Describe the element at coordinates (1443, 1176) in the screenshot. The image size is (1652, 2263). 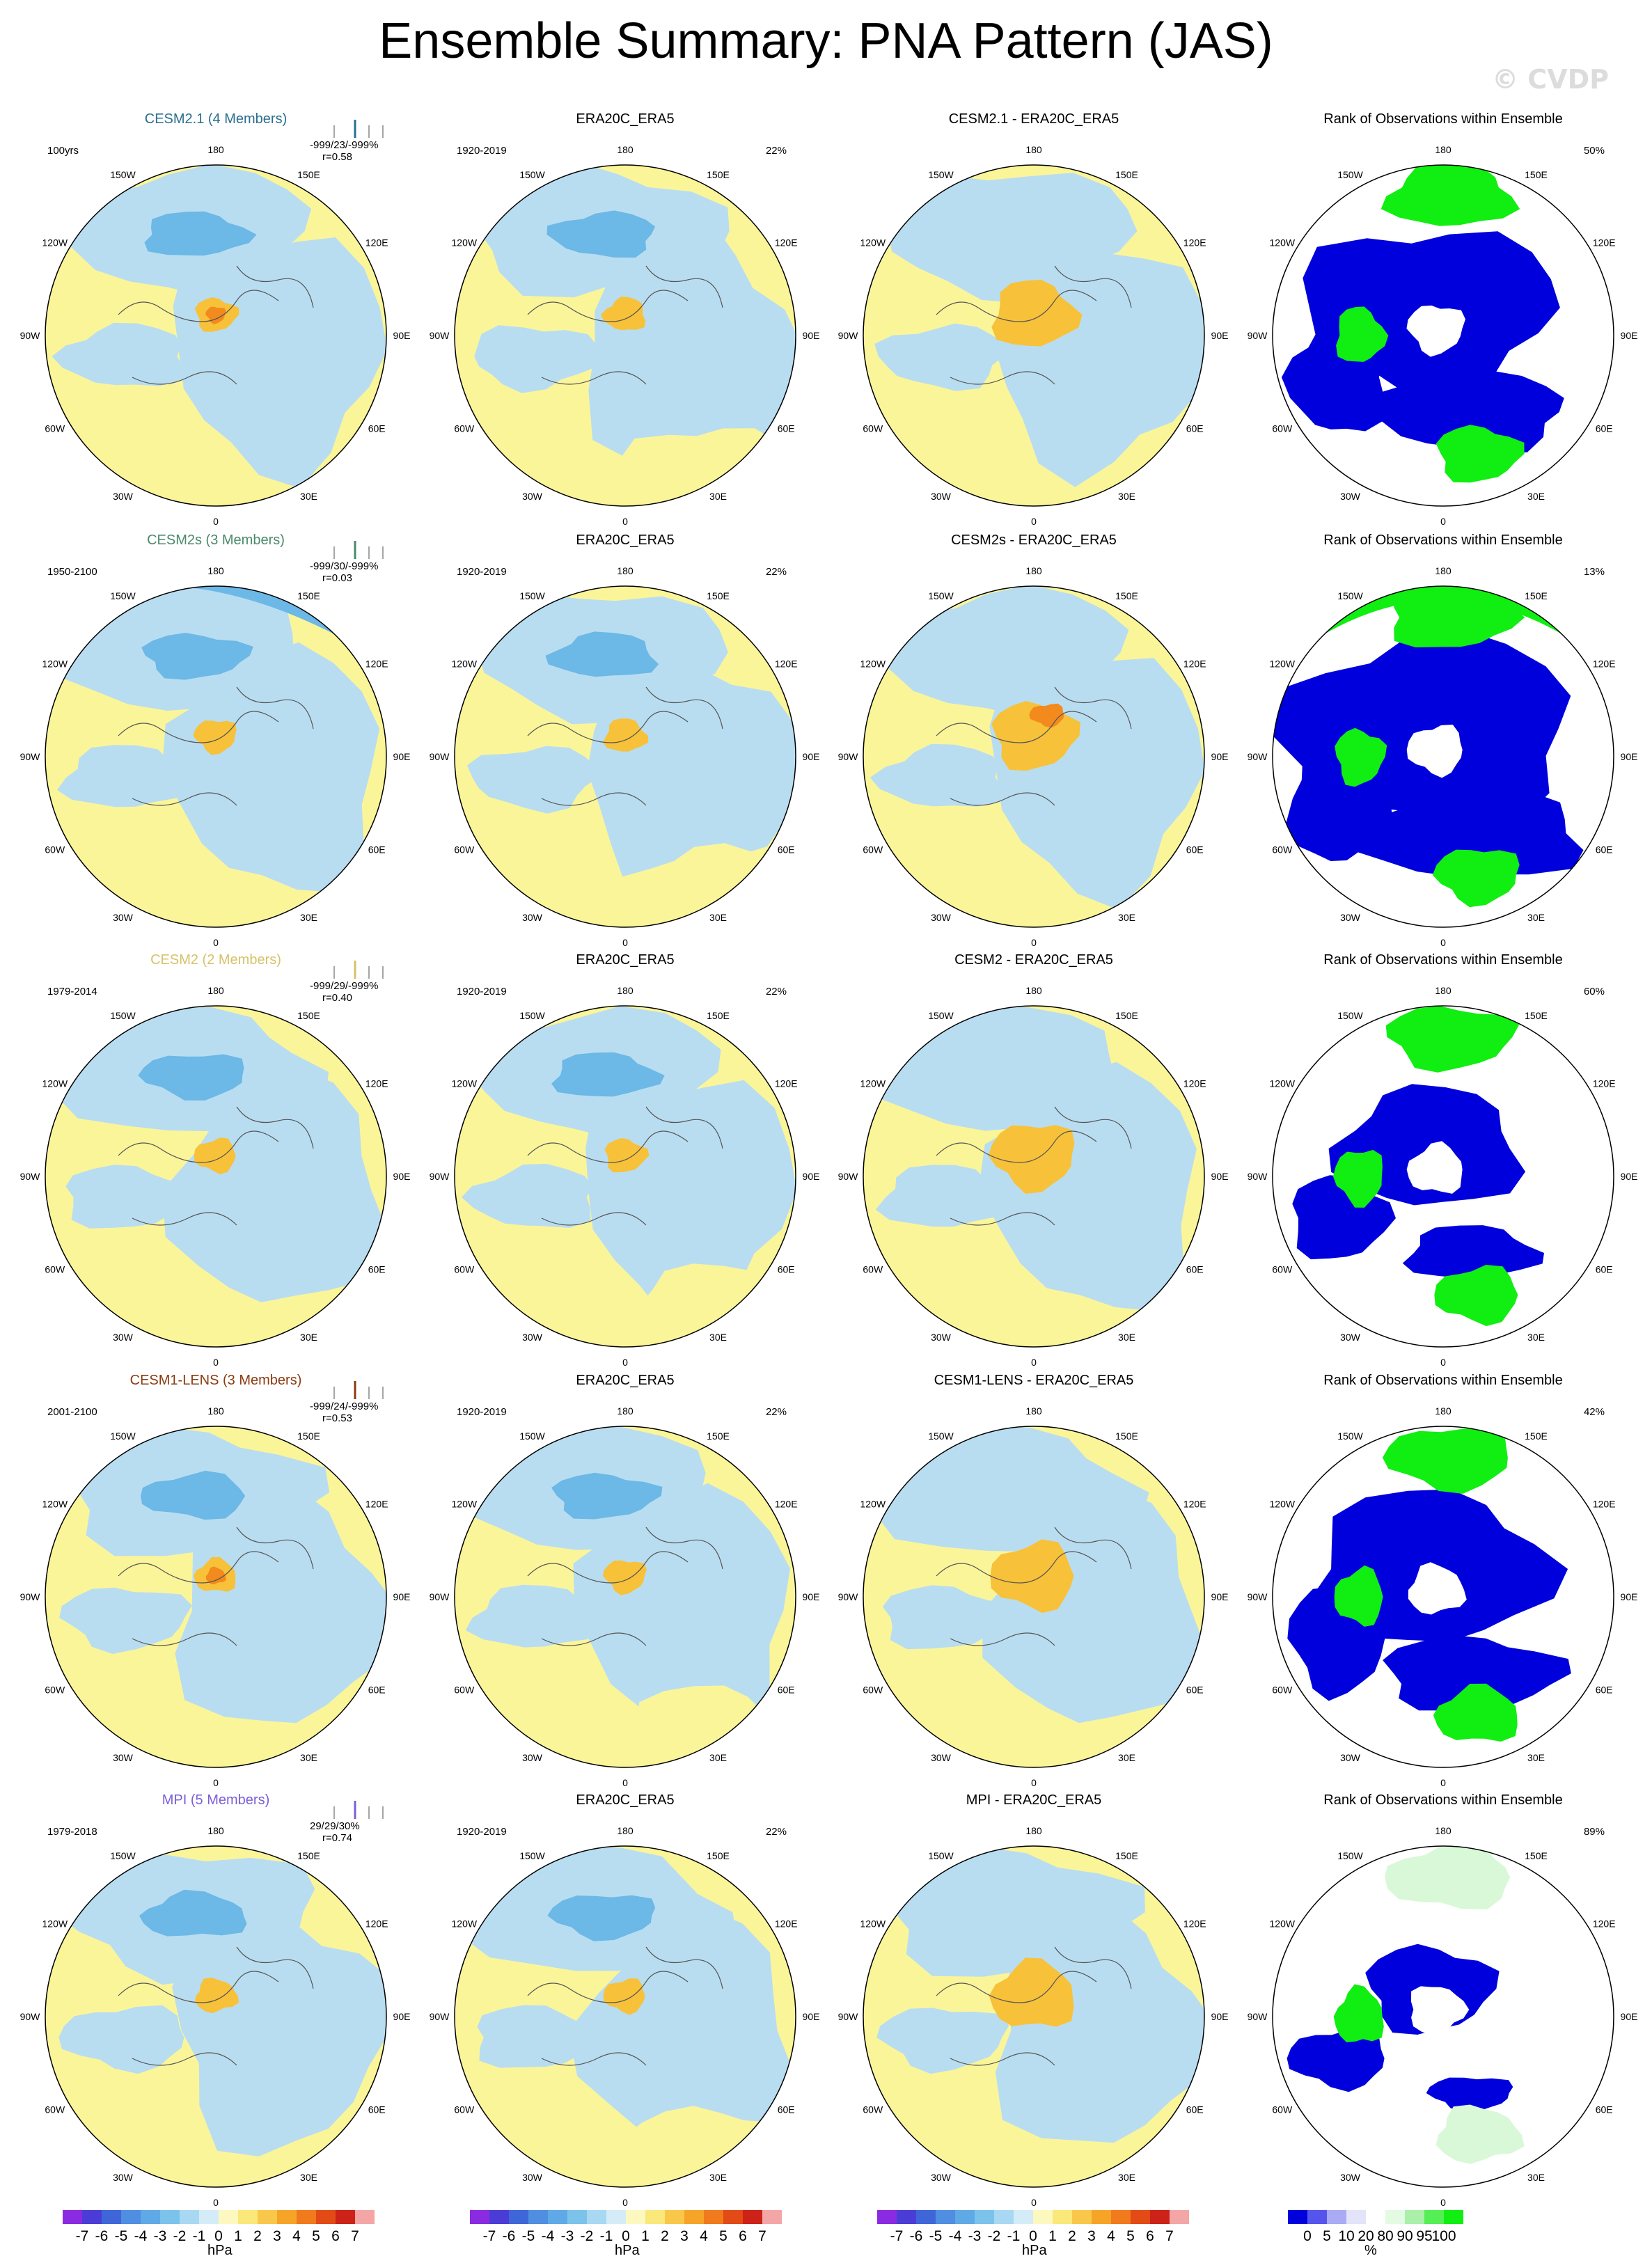
I see `rank-polar-map: 180 150E 120E 90E 60E 30E 0 30W 60W 90W 120W 150W` at that location.